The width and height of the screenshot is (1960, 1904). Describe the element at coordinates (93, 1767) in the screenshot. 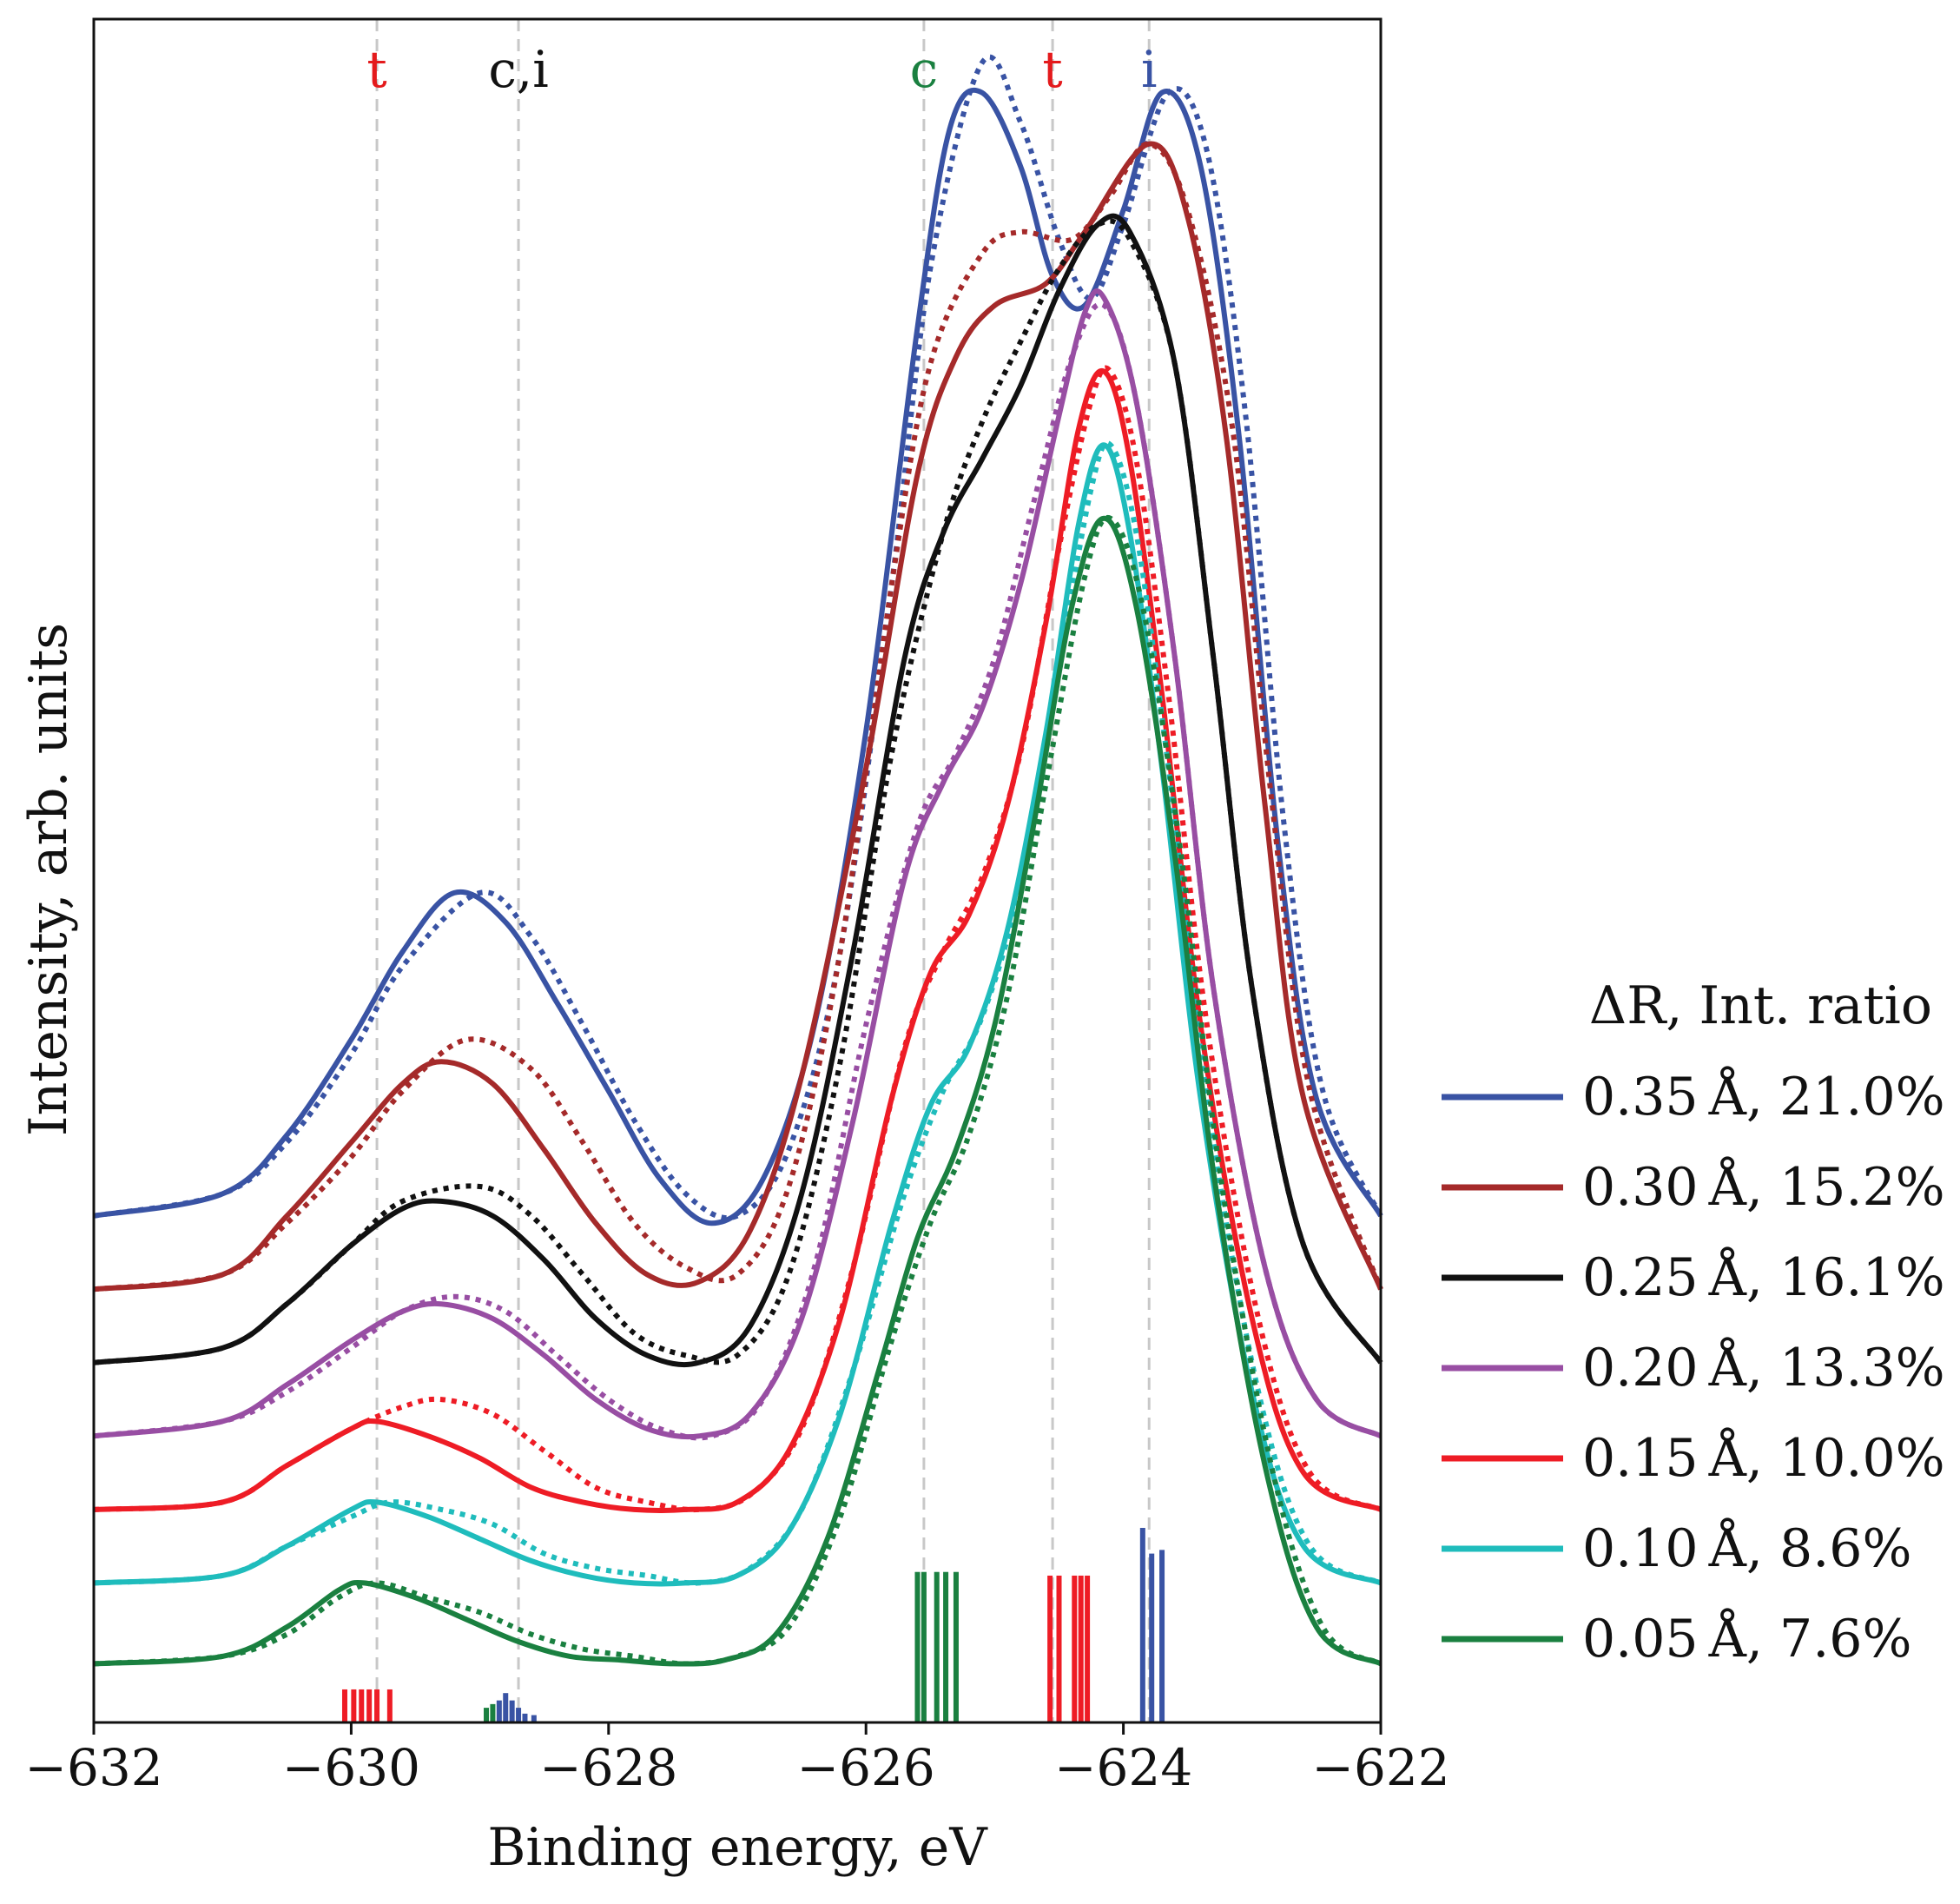

I see `x-tick-label-1: −632` at that location.